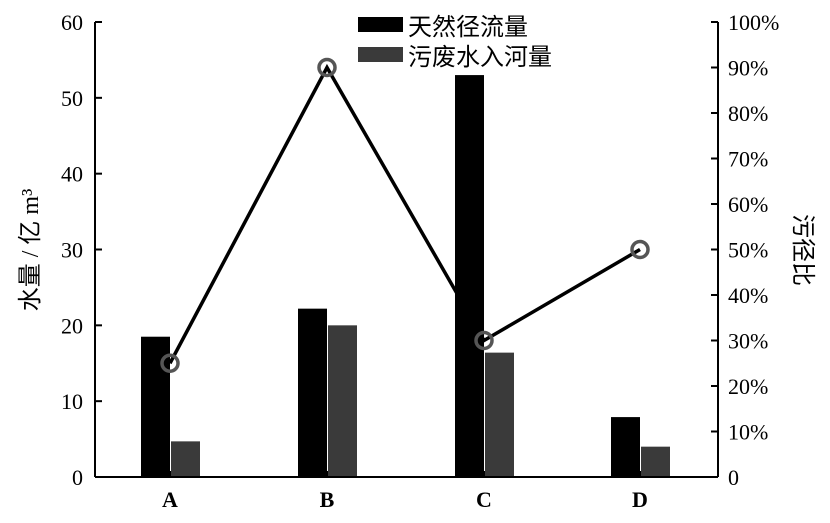  Describe the element at coordinates (72, 98) in the screenshot. I see `left-tick-label: 50` at that location.